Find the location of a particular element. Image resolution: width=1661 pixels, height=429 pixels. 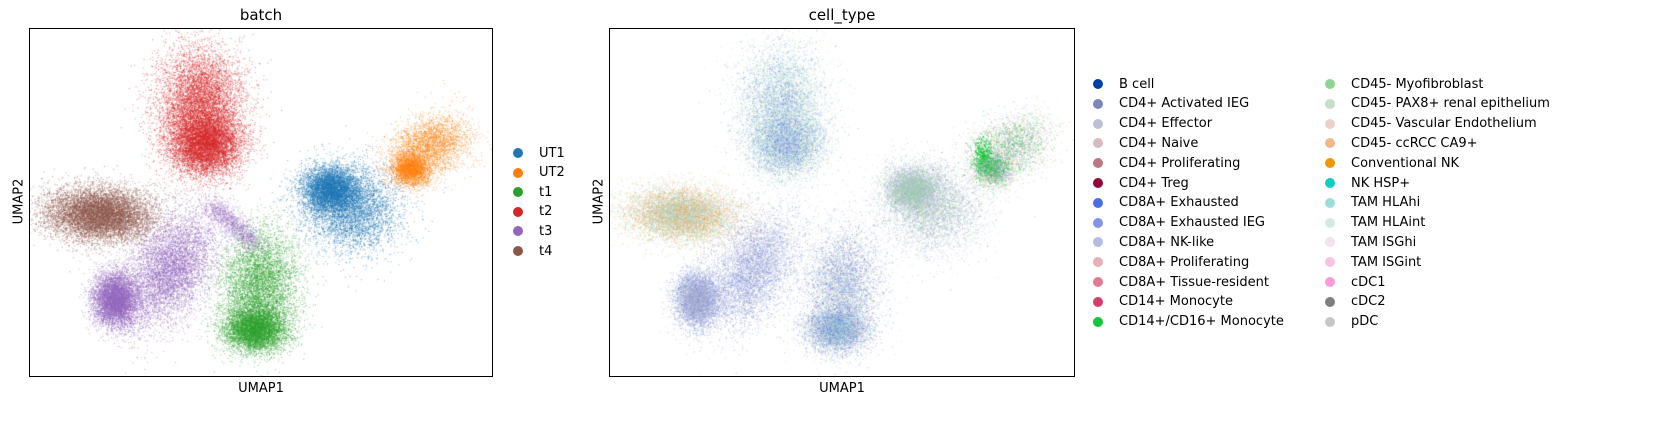

legend-item: CD45- Myofibroblast is located at coordinates (1404, 84).